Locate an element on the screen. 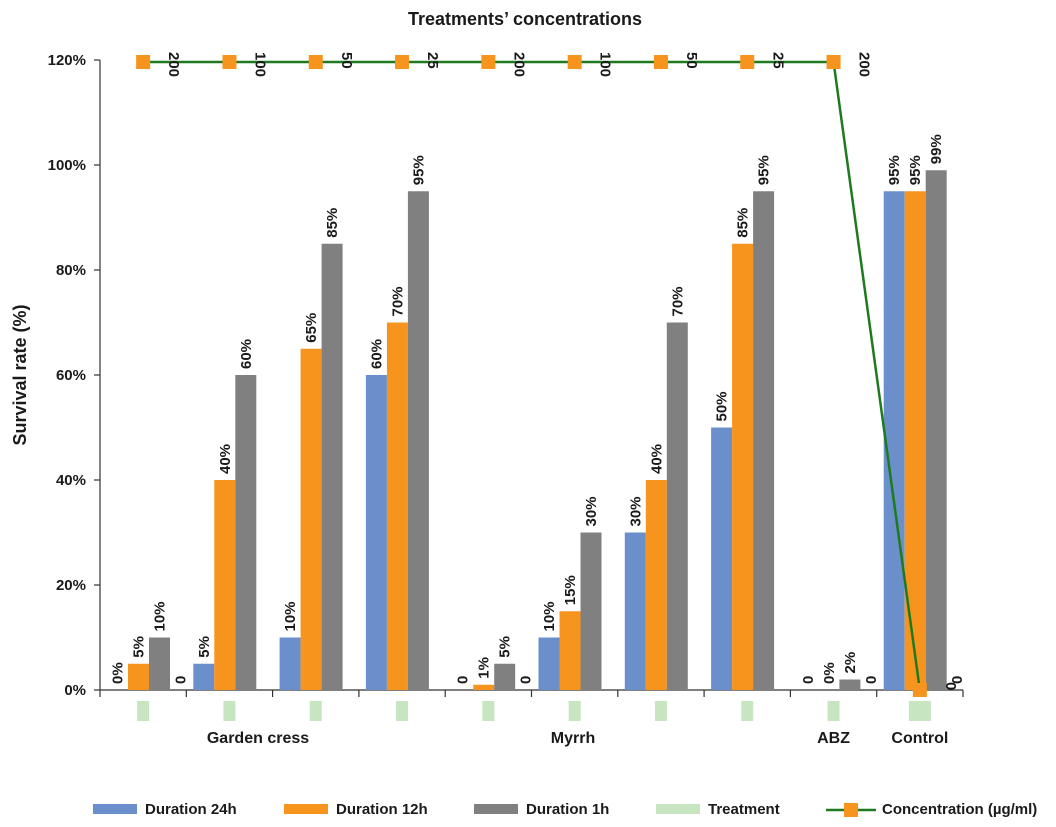 Image resolution: width=1056 pixels, height=827 pixels. concentration-label: 25 is located at coordinates (777, 60).